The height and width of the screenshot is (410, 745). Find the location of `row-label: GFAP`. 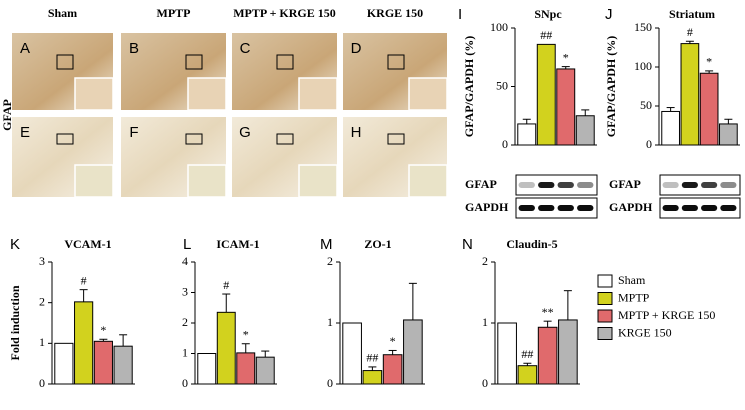

row-label: GFAP is located at coordinates (7, 115).